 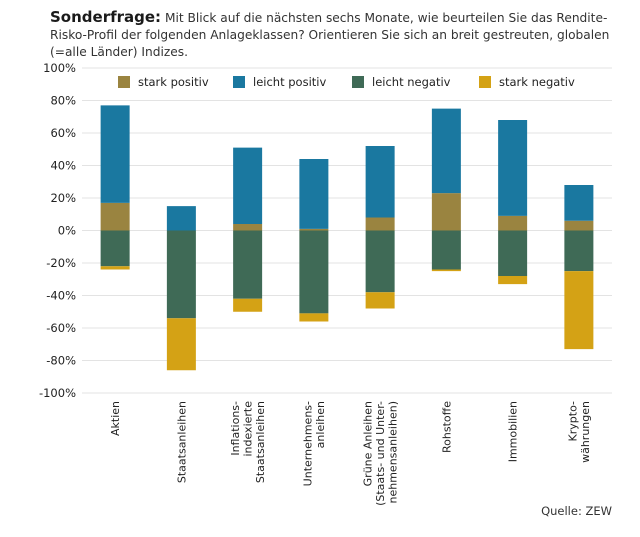 I want to click on y-axis: 100% 80% 60% 40% 20% 0% -20% -40% -60% -80% -100%, so click(x=57, y=230).